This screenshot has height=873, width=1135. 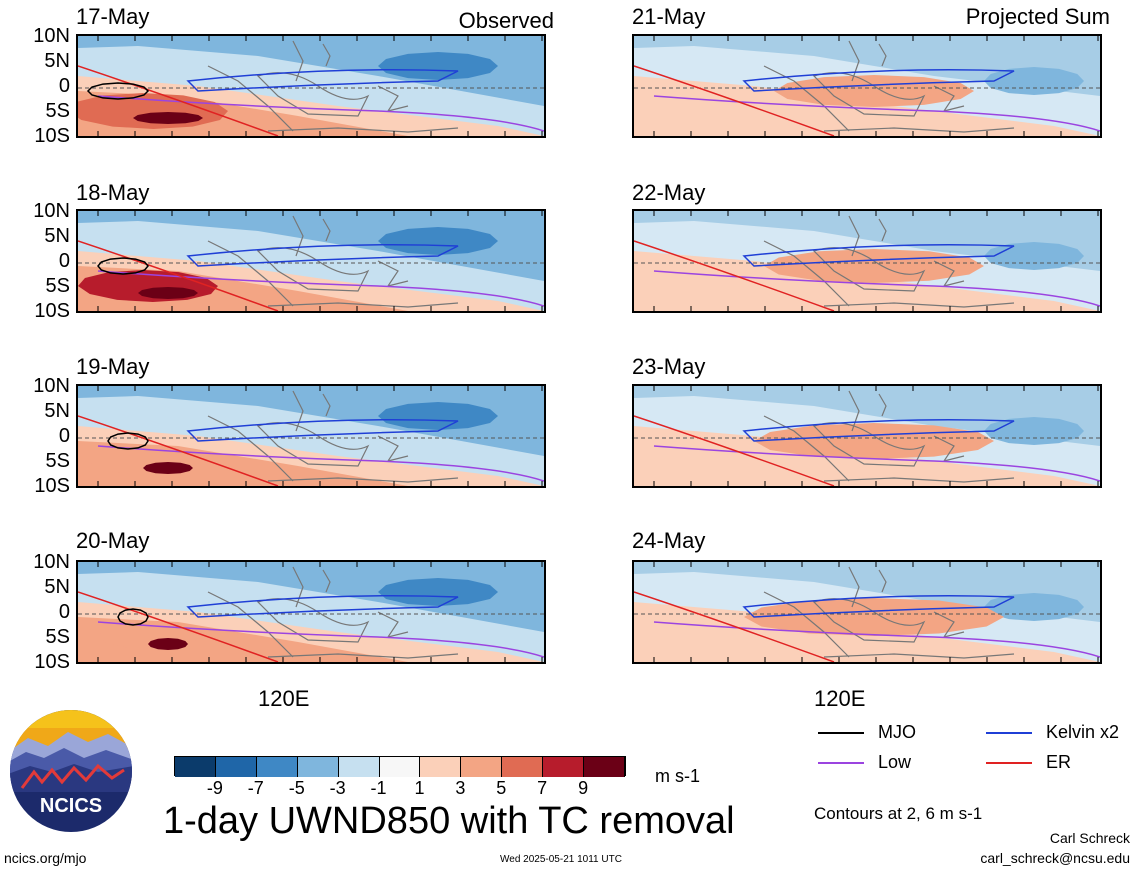 What do you see at coordinates (583, 788) in the screenshot?
I see `colorbar-label: 9` at bounding box center [583, 788].